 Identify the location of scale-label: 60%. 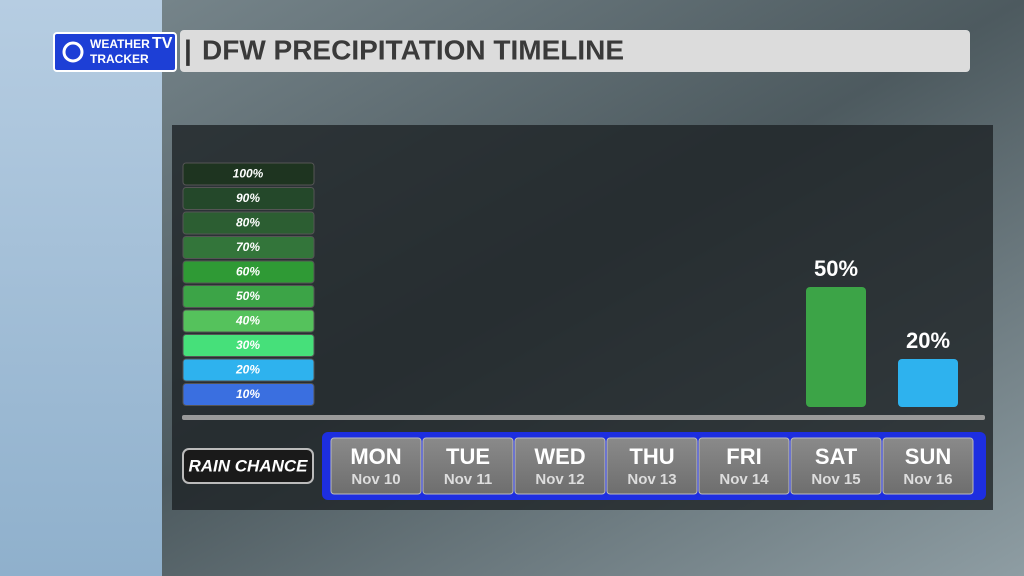
(248, 272).